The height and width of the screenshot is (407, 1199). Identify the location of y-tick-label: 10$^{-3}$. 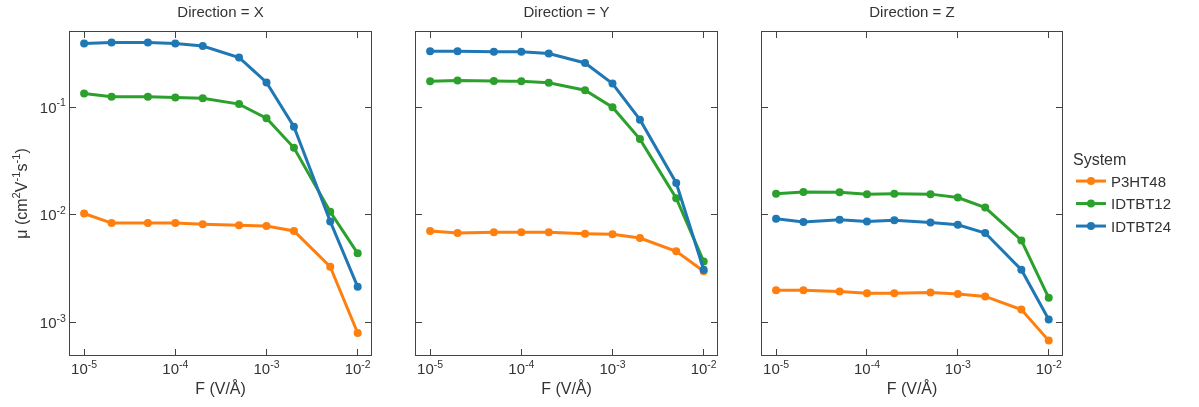
(53, 321).